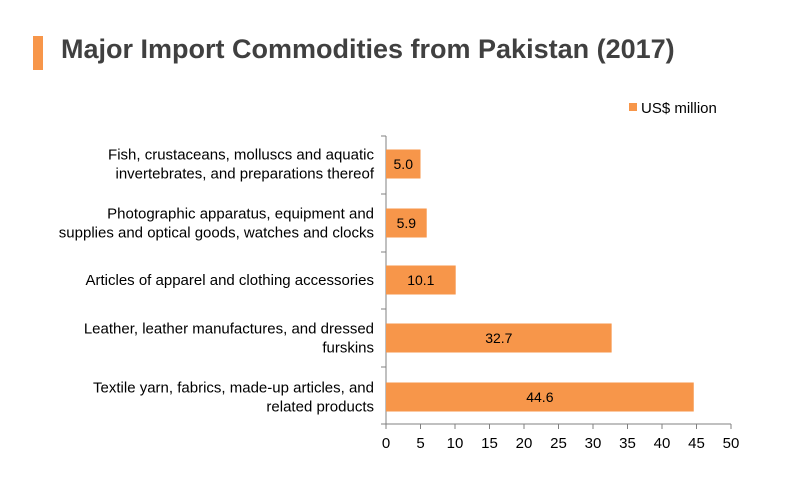  I want to click on legend-swatch, so click(633, 107).